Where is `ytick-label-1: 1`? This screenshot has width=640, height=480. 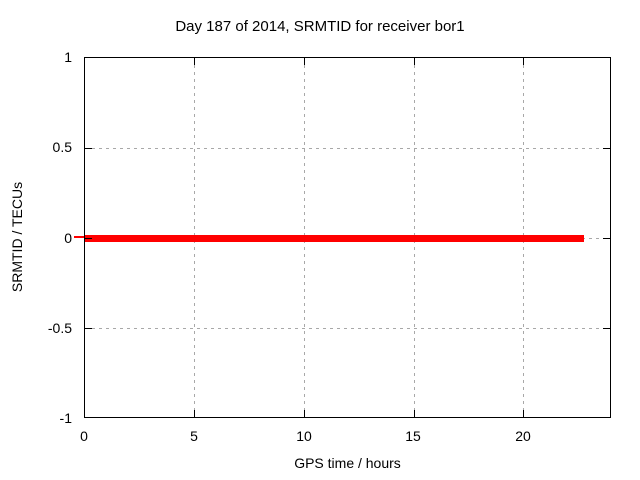
ytick-label-1: 1 is located at coordinates (68, 57).